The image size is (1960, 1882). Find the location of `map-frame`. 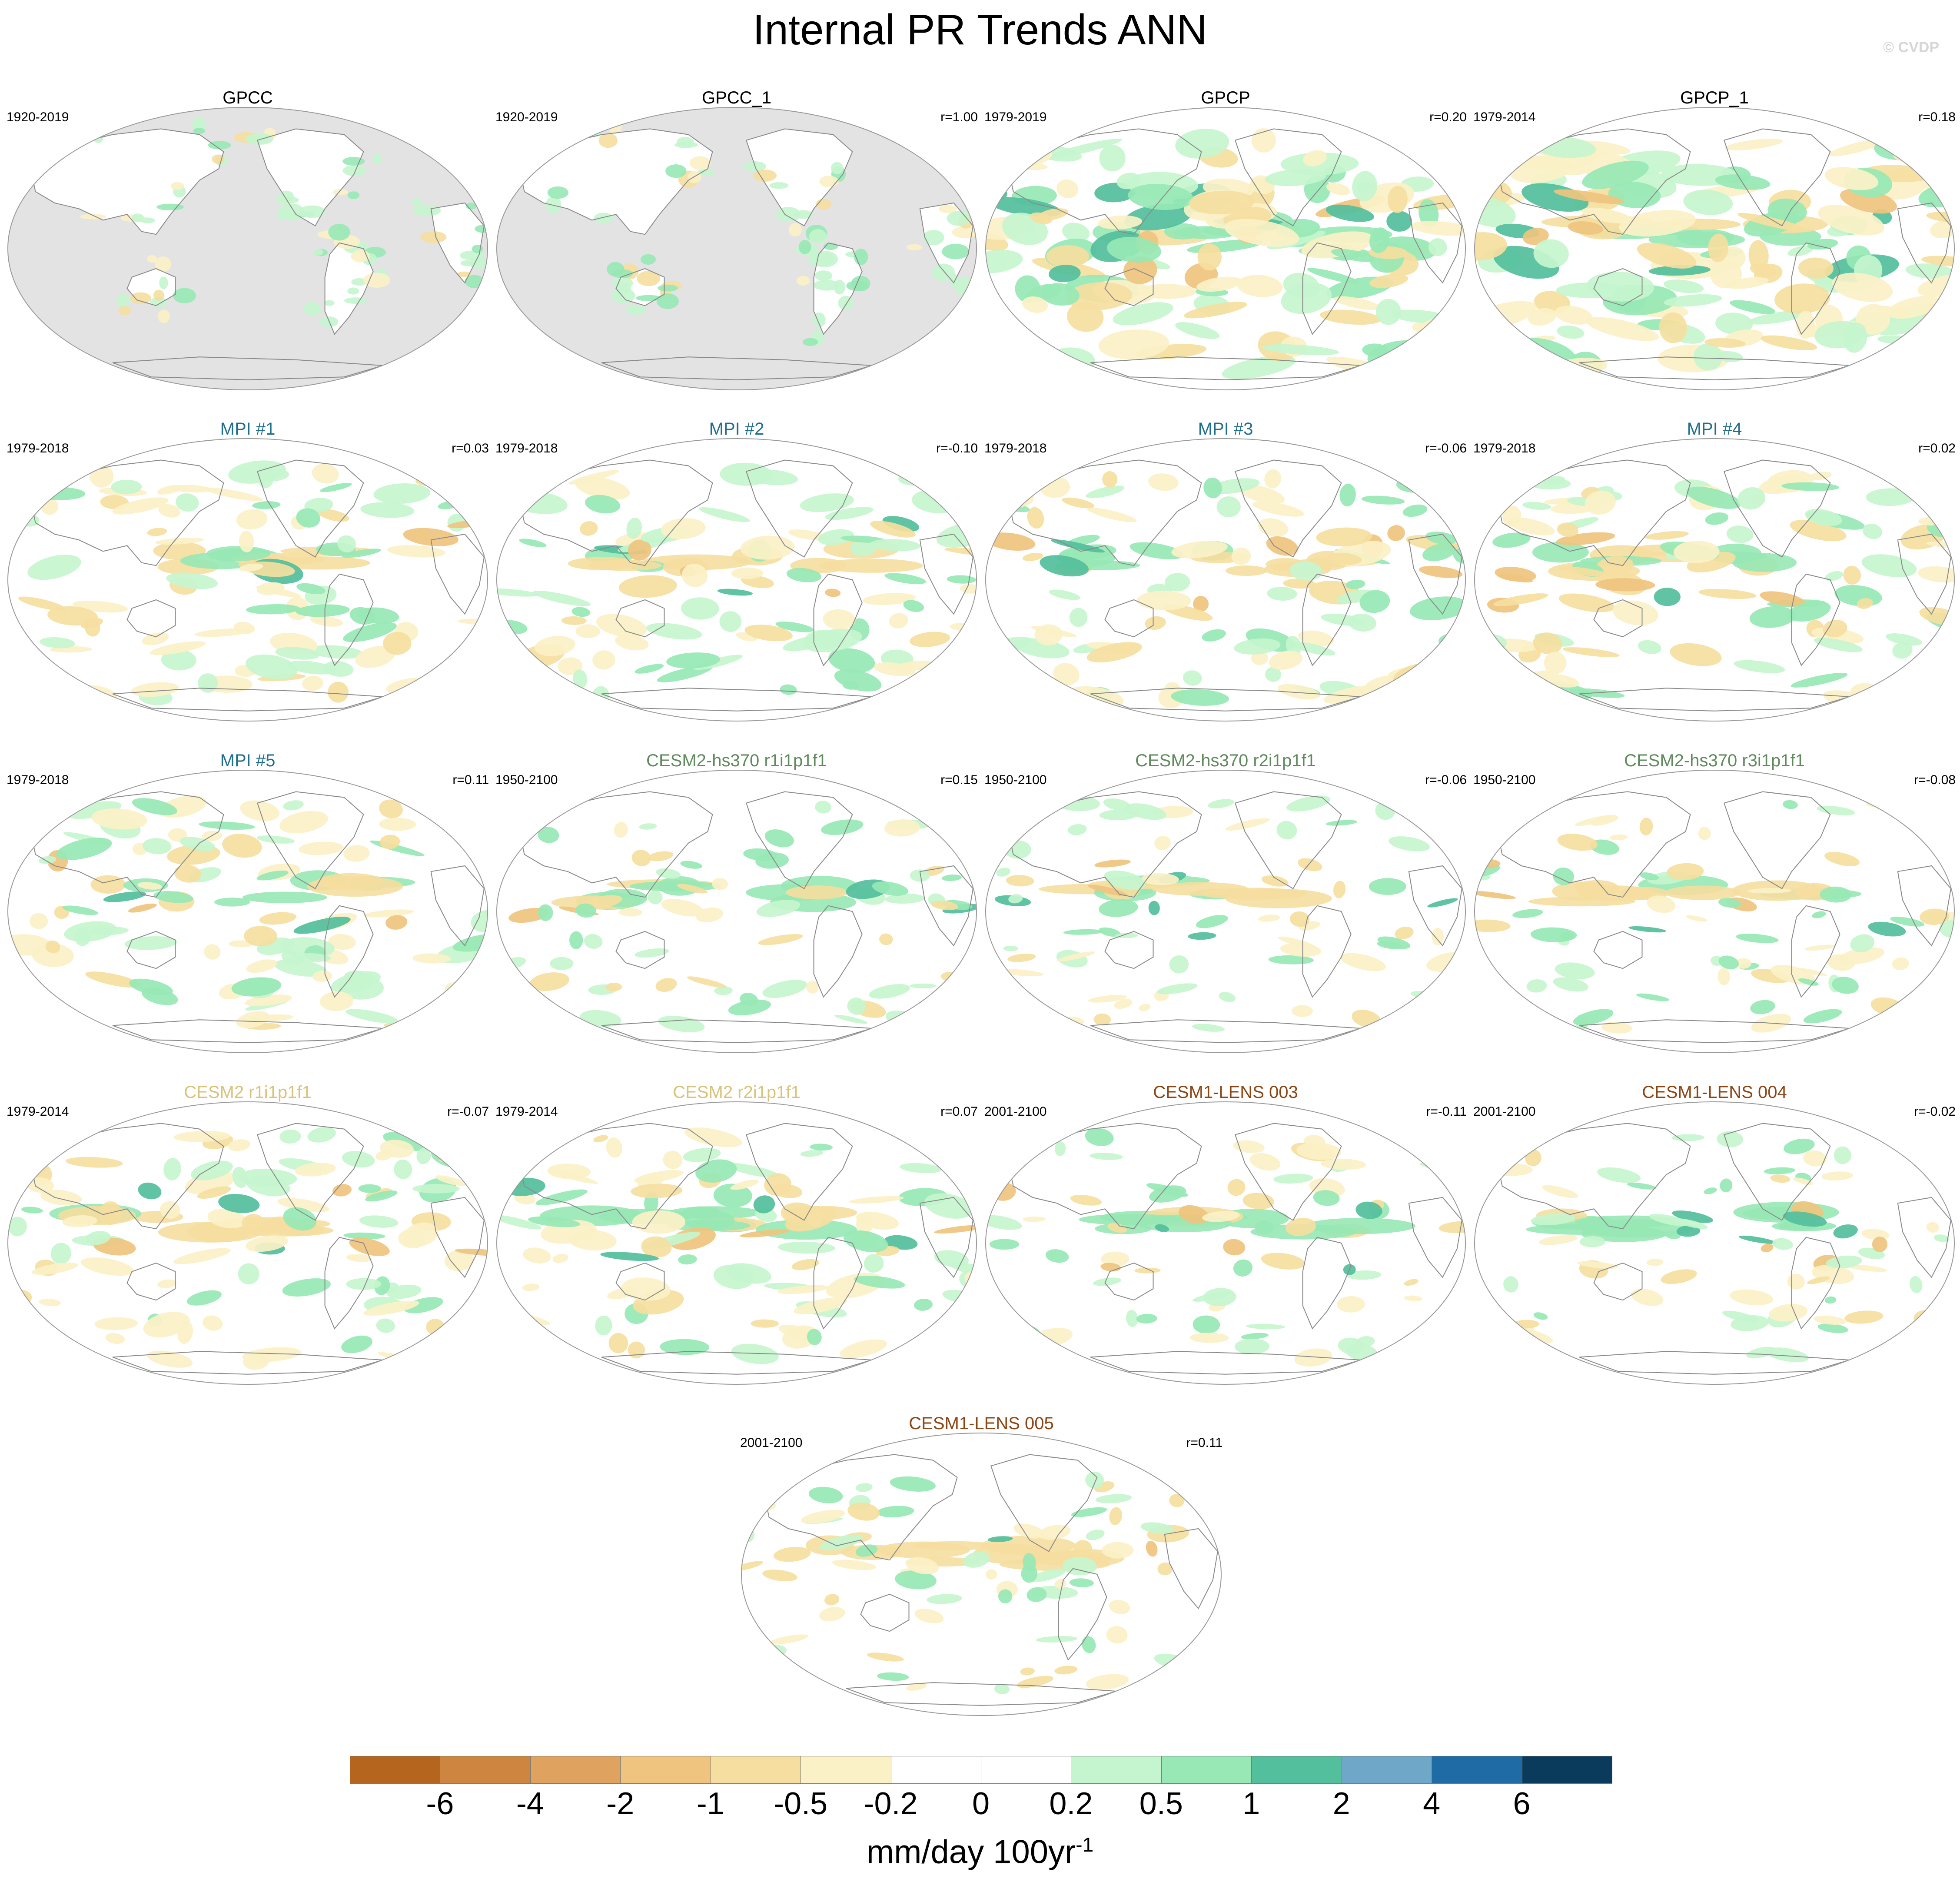

map-frame is located at coordinates (1225, 1243).